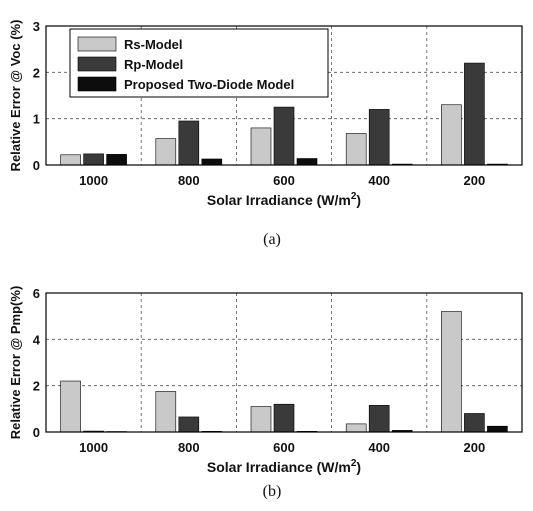 The image size is (533, 511). Describe the element at coordinates (153, 64) in the screenshot. I see `legend-label: Rp-Model` at that location.